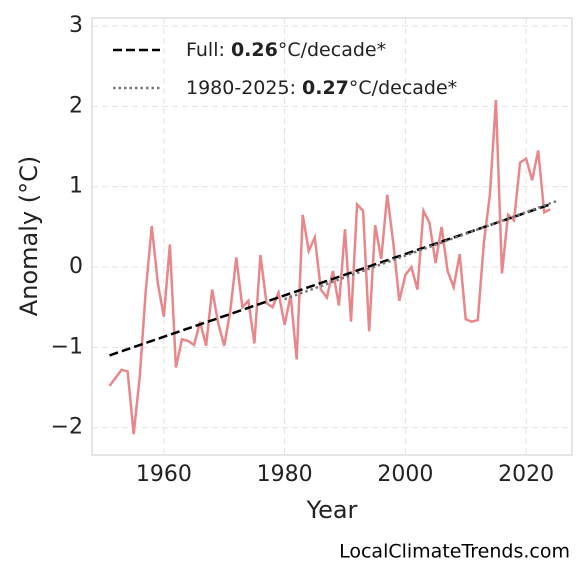 The height and width of the screenshot is (580, 585). I want to click on legend-label: 1980-2025: 0.27°C/decade*, so click(321, 88).